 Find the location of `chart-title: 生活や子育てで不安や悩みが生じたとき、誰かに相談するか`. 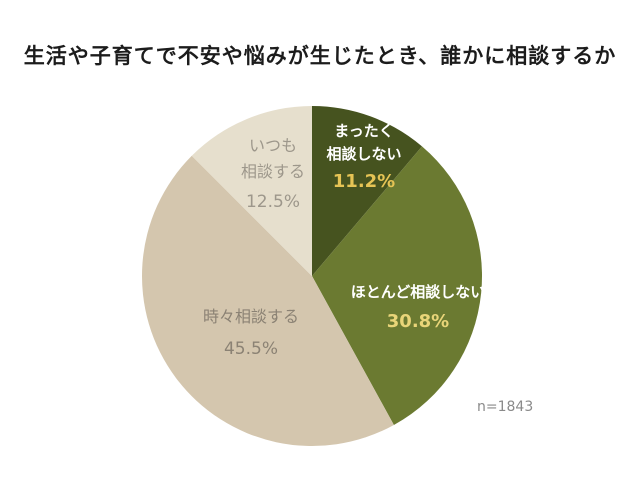

chart-title: 生活や子育てで不安や悩みが生じたとき、誰かに相談するか is located at coordinates (320, 56).